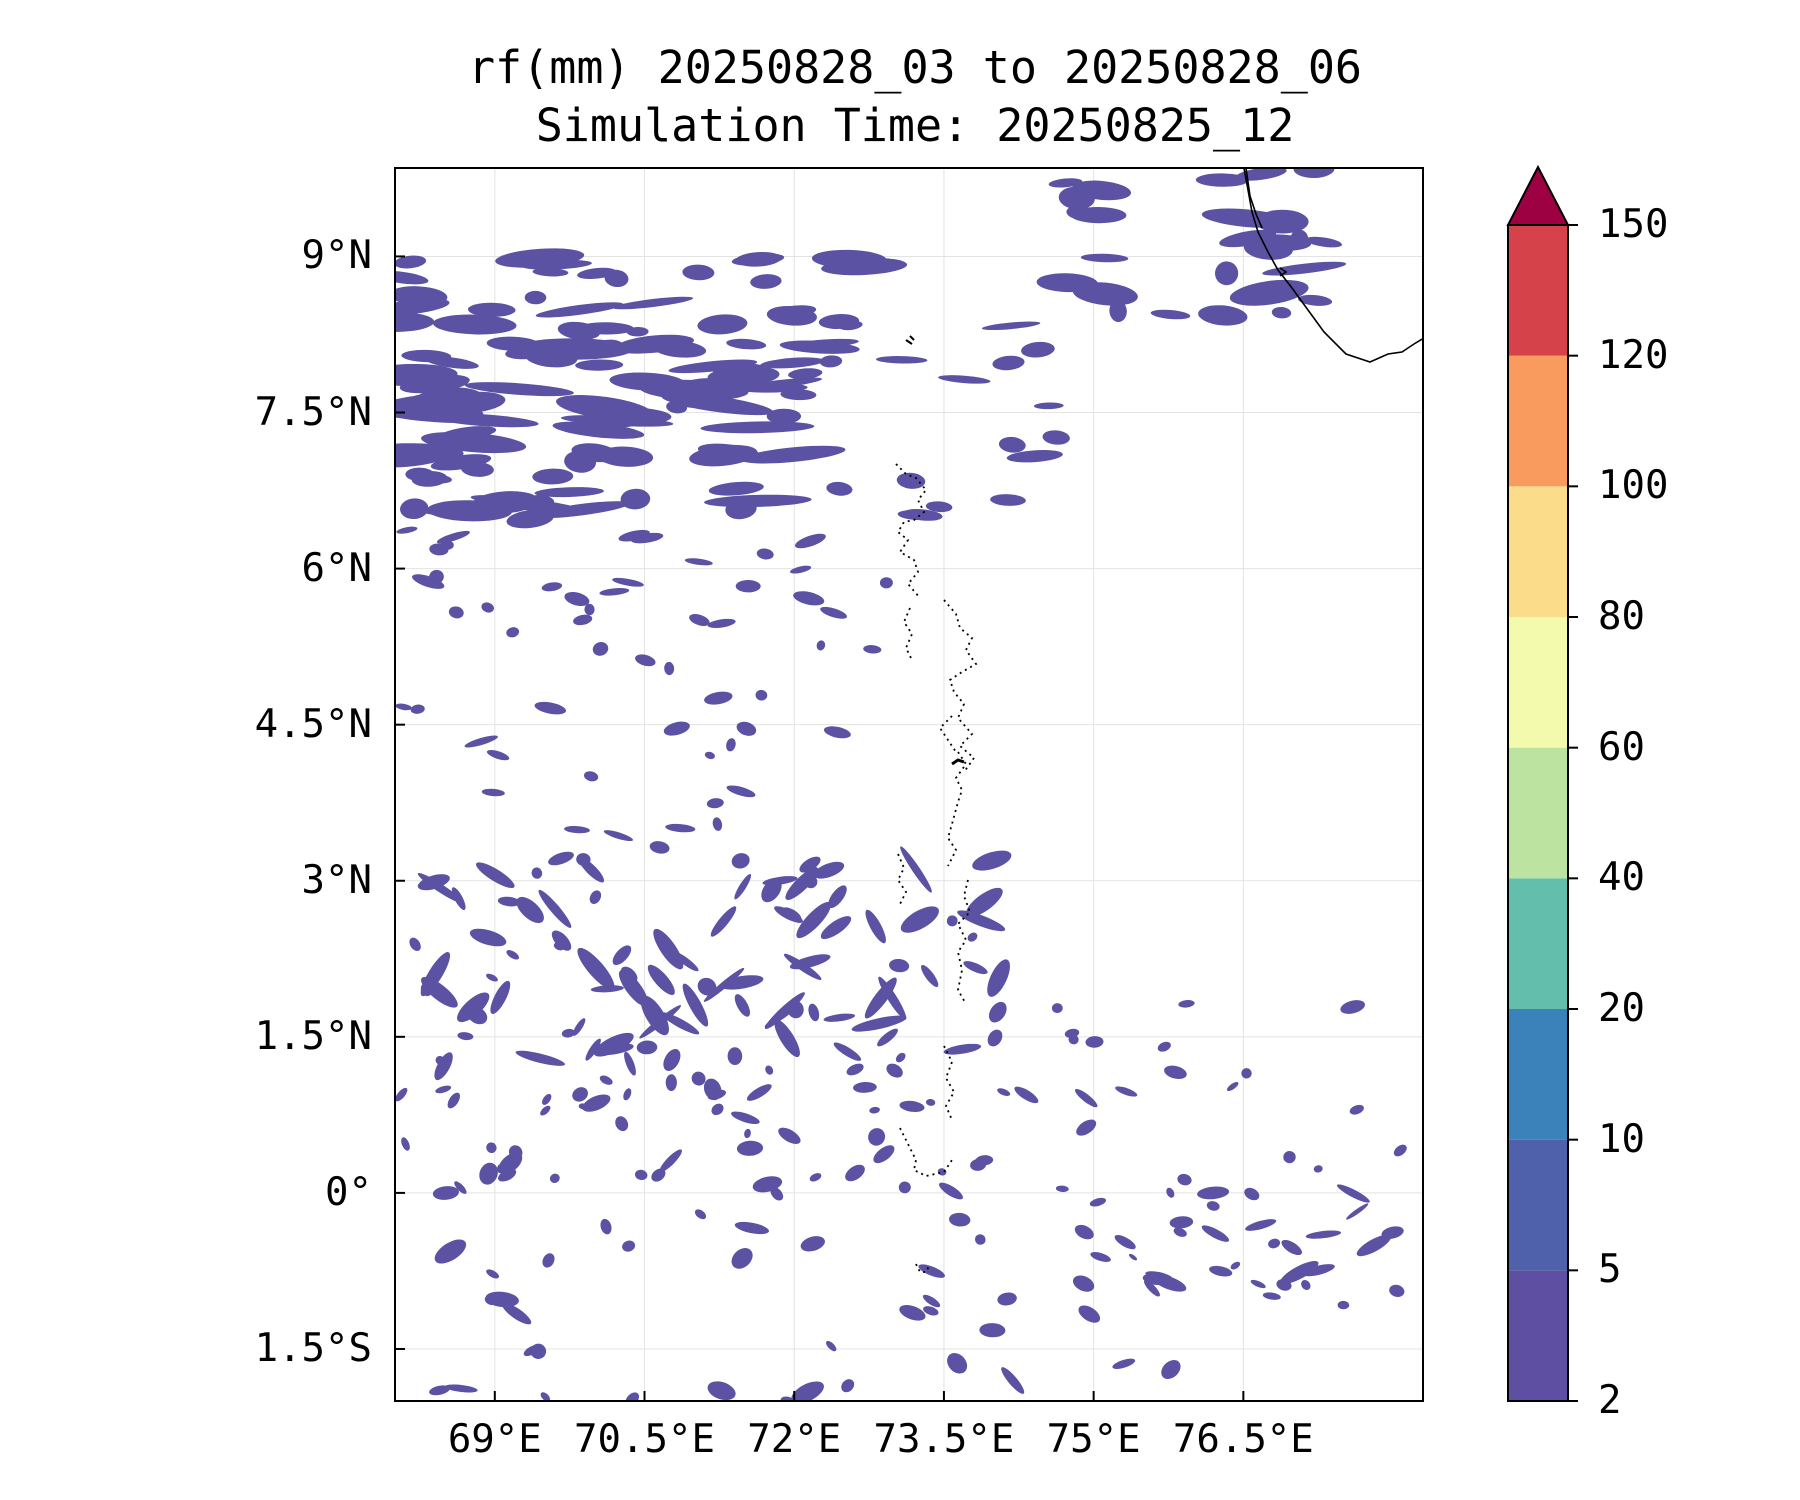 Image resolution: width=1800 pixels, height=1500 pixels. Describe the element at coordinates (958, 762) in the screenshot. I see `male-atoll` at that location.